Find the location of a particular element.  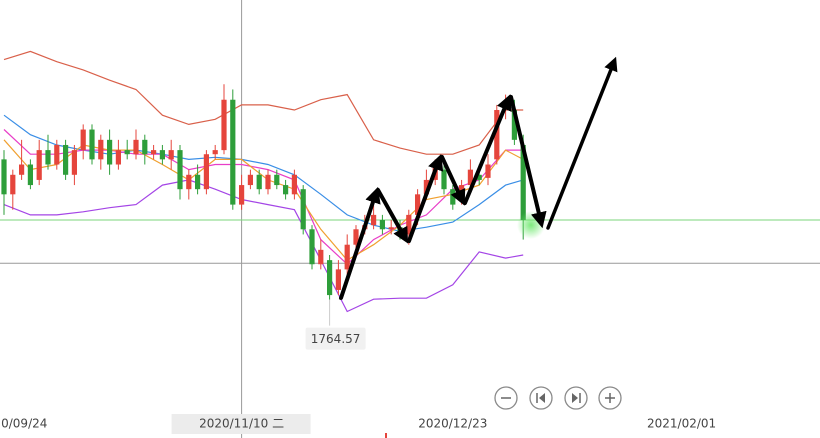

marker is located at coordinates (386, 435).